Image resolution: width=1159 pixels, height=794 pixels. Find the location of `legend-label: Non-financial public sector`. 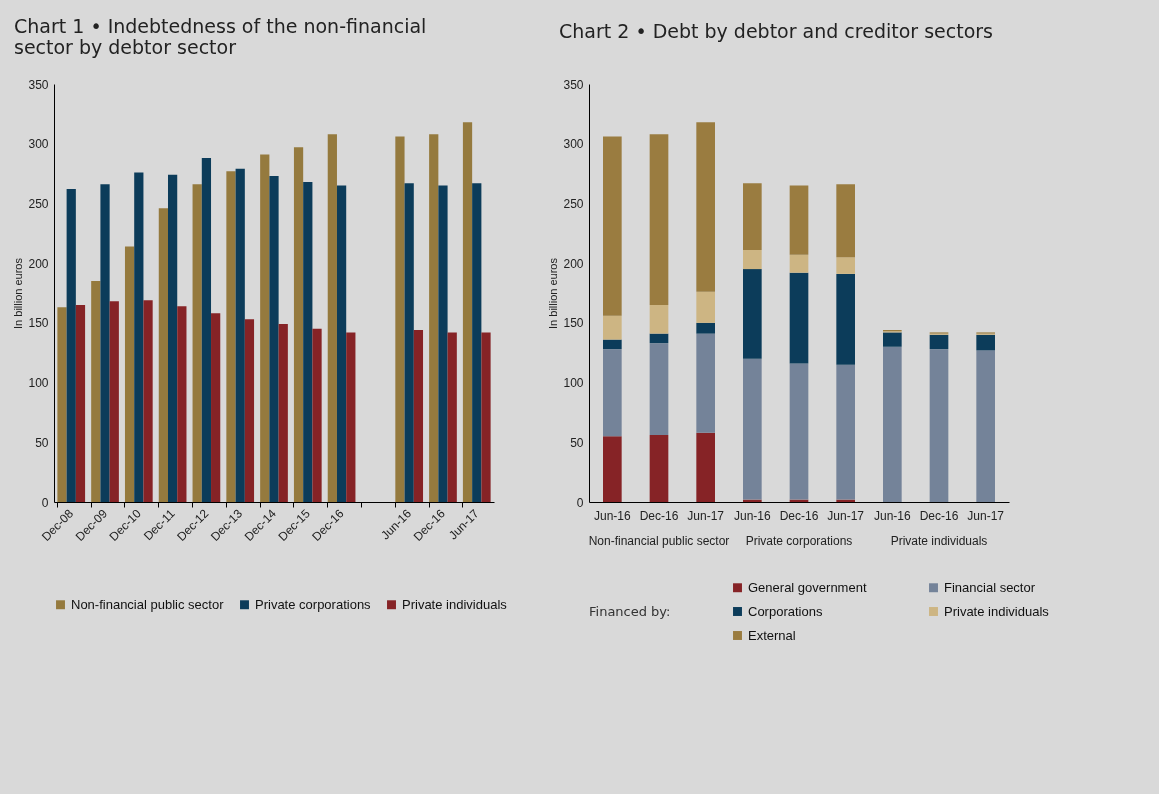

legend-label: Non-financial public sector is located at coordinates (148, 604).